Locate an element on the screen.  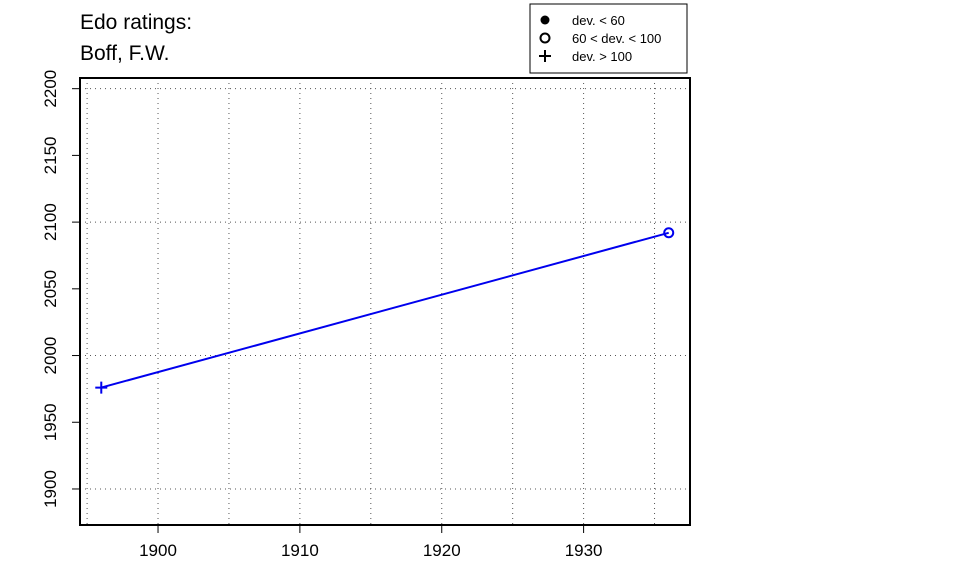
y-tick-label-2050: 2050 is located at coordinates (50, 289).